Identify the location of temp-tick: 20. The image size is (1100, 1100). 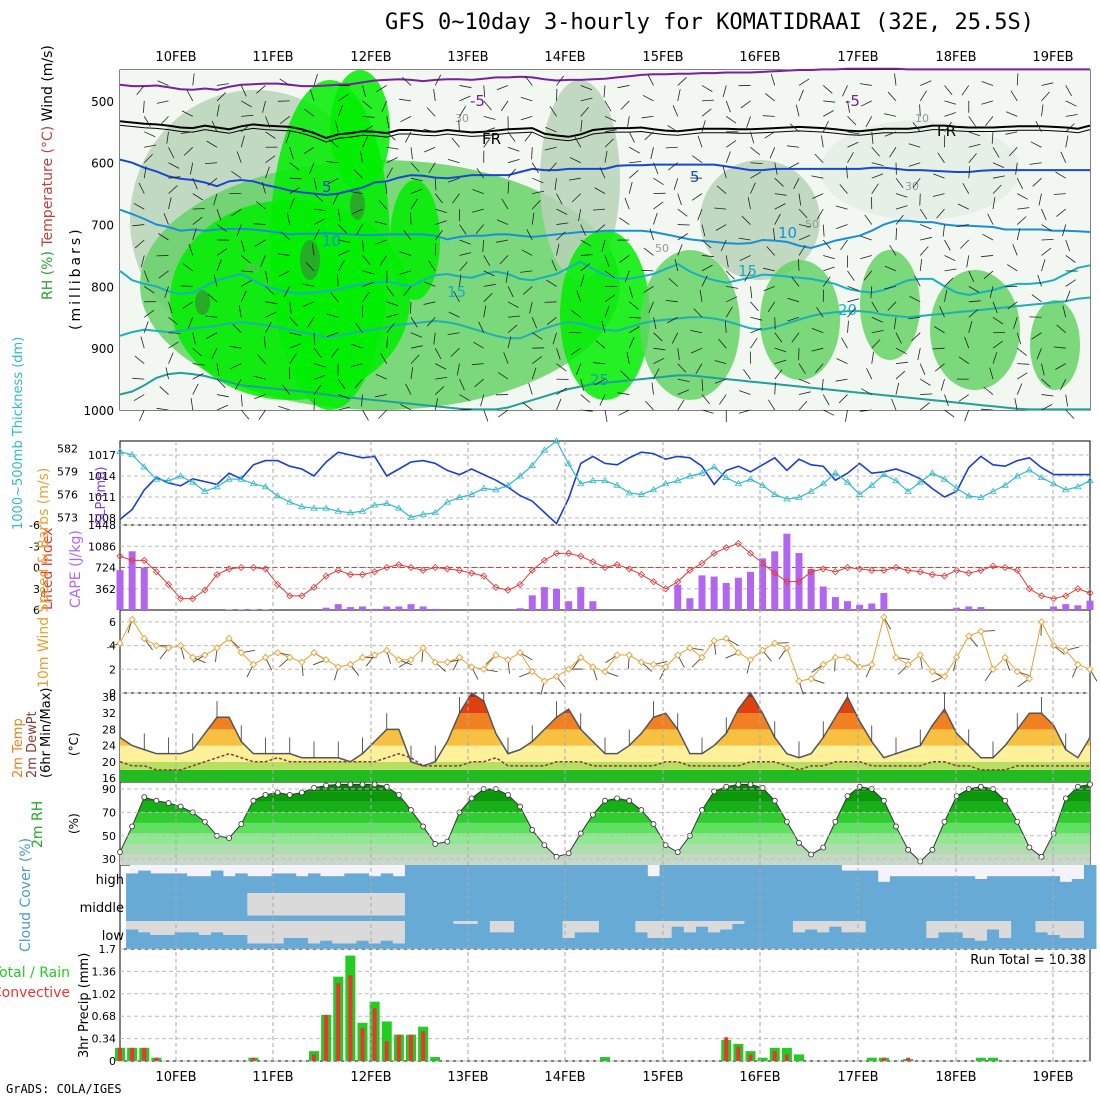
(109, 762).